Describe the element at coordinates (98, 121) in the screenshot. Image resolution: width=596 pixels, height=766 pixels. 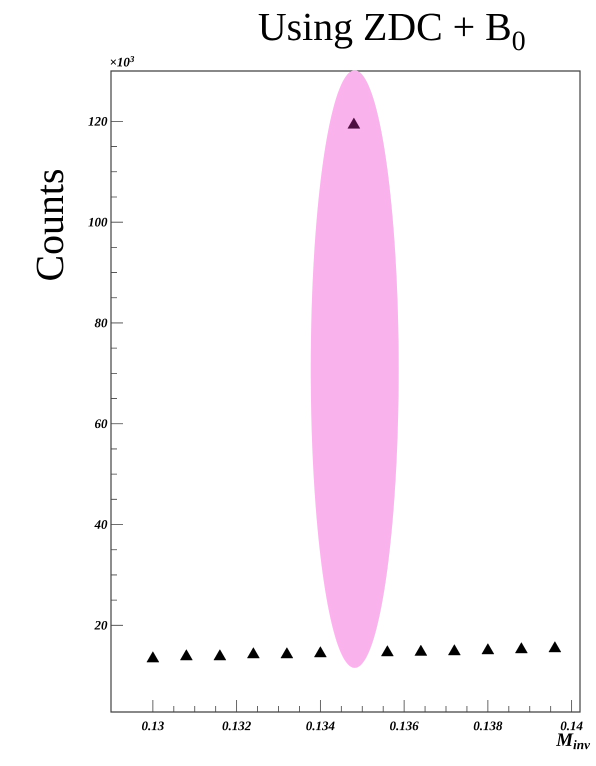
I see `y-tick-label: 120` at that location.